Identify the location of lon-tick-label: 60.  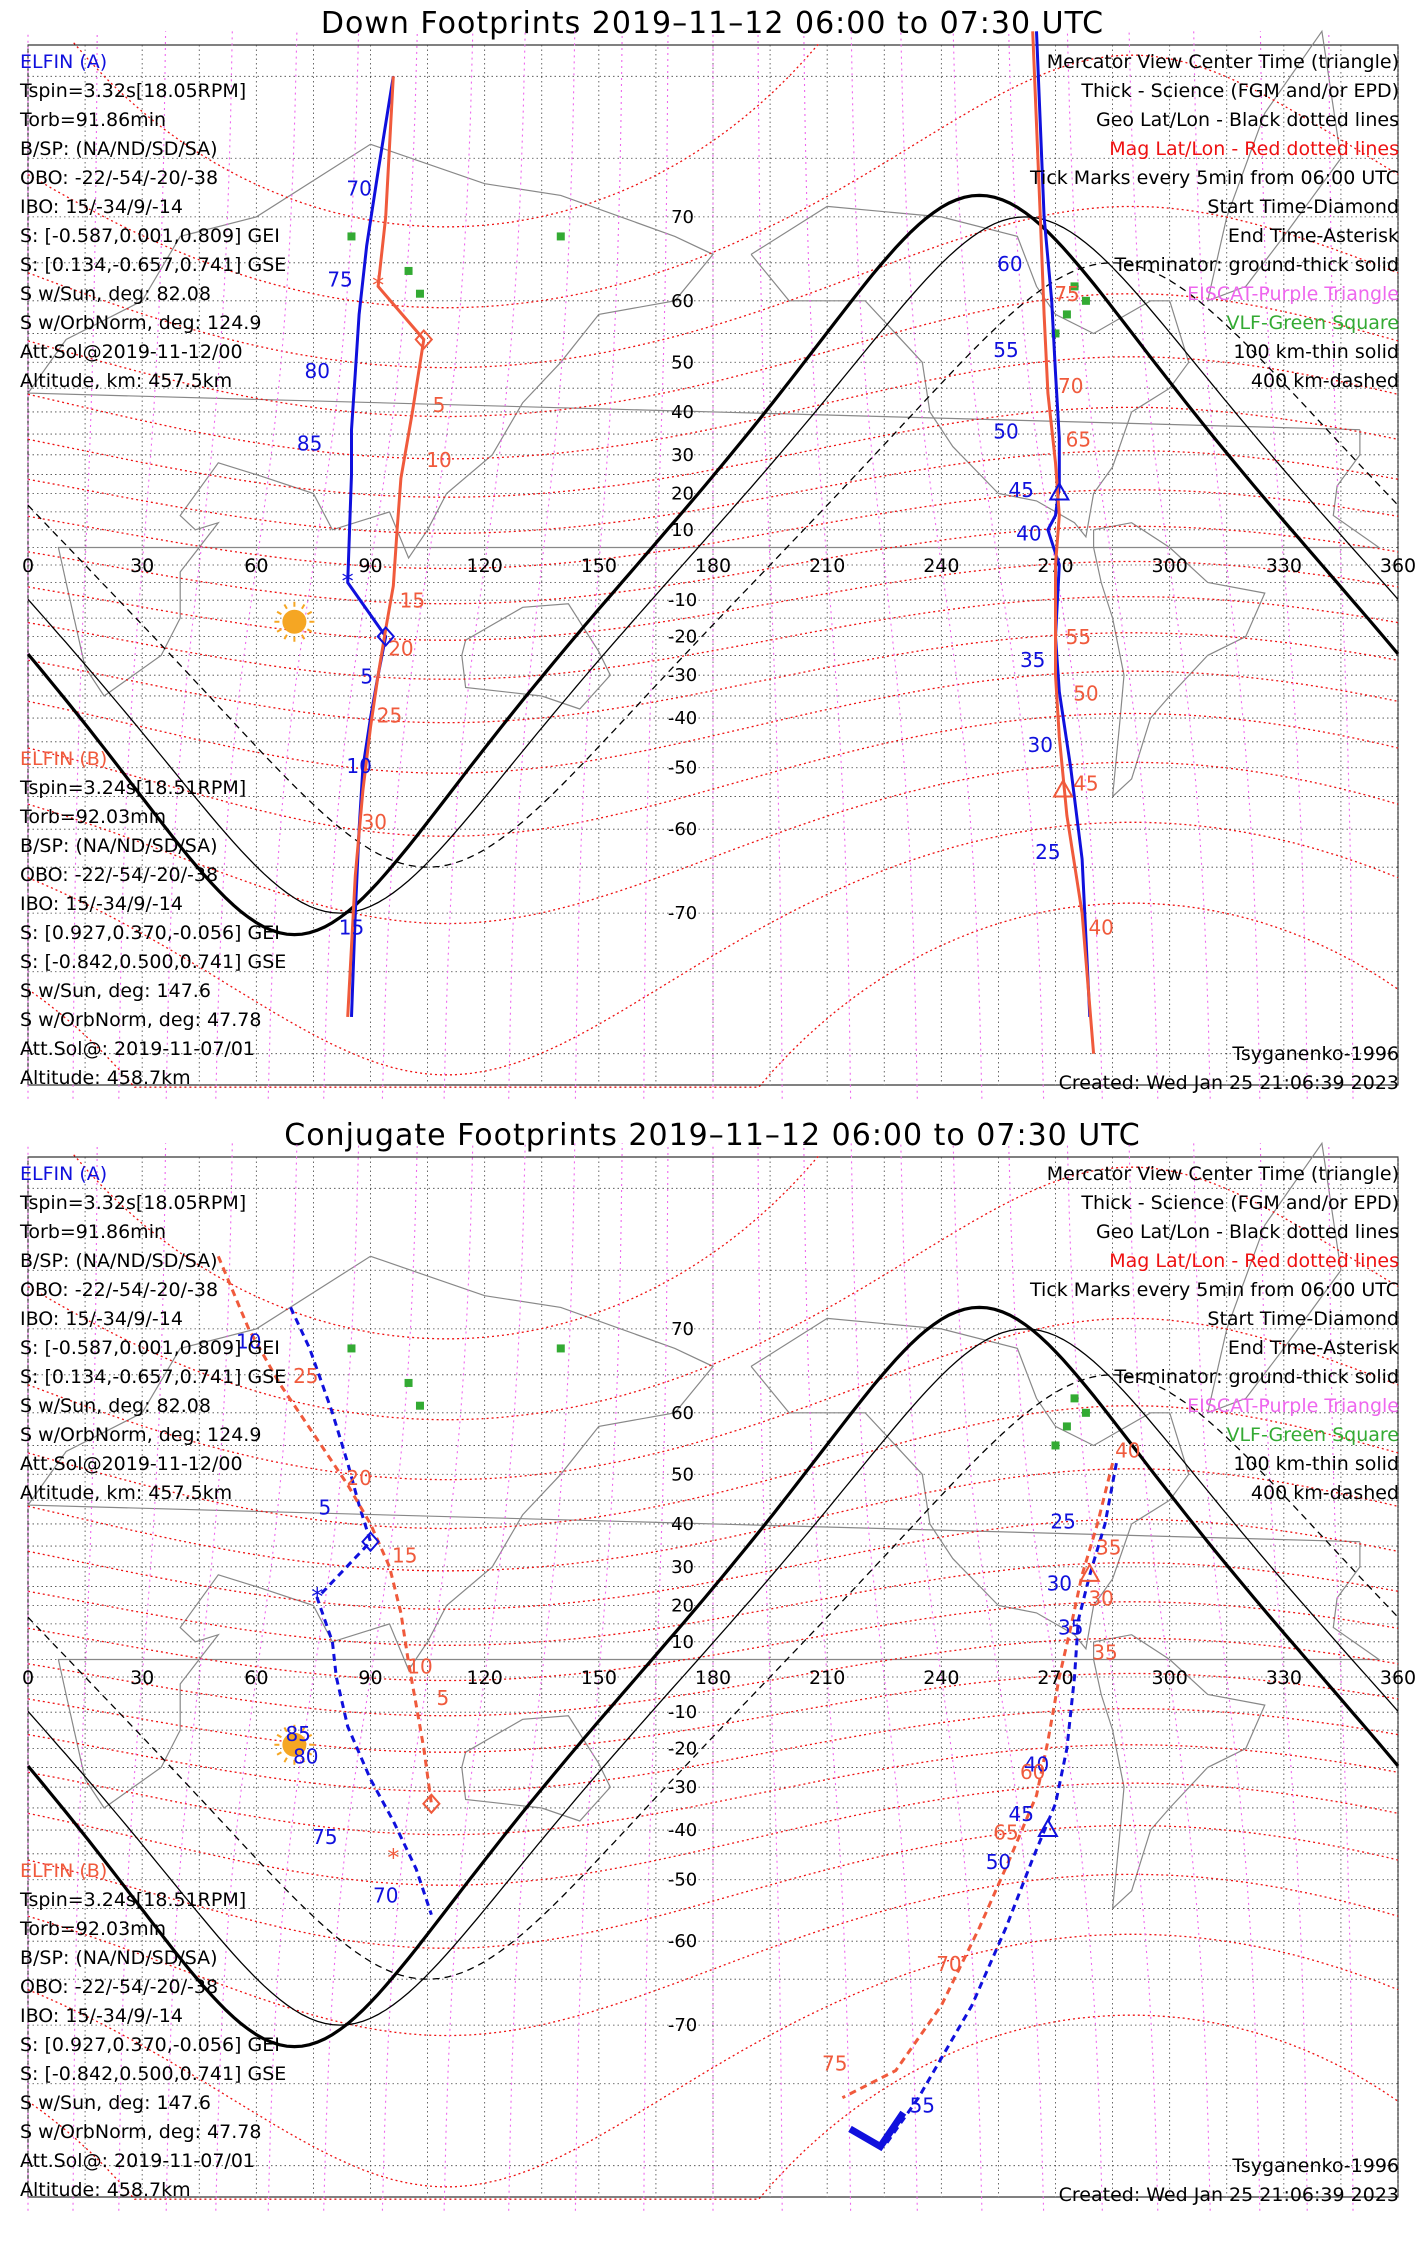
(256, 1678).